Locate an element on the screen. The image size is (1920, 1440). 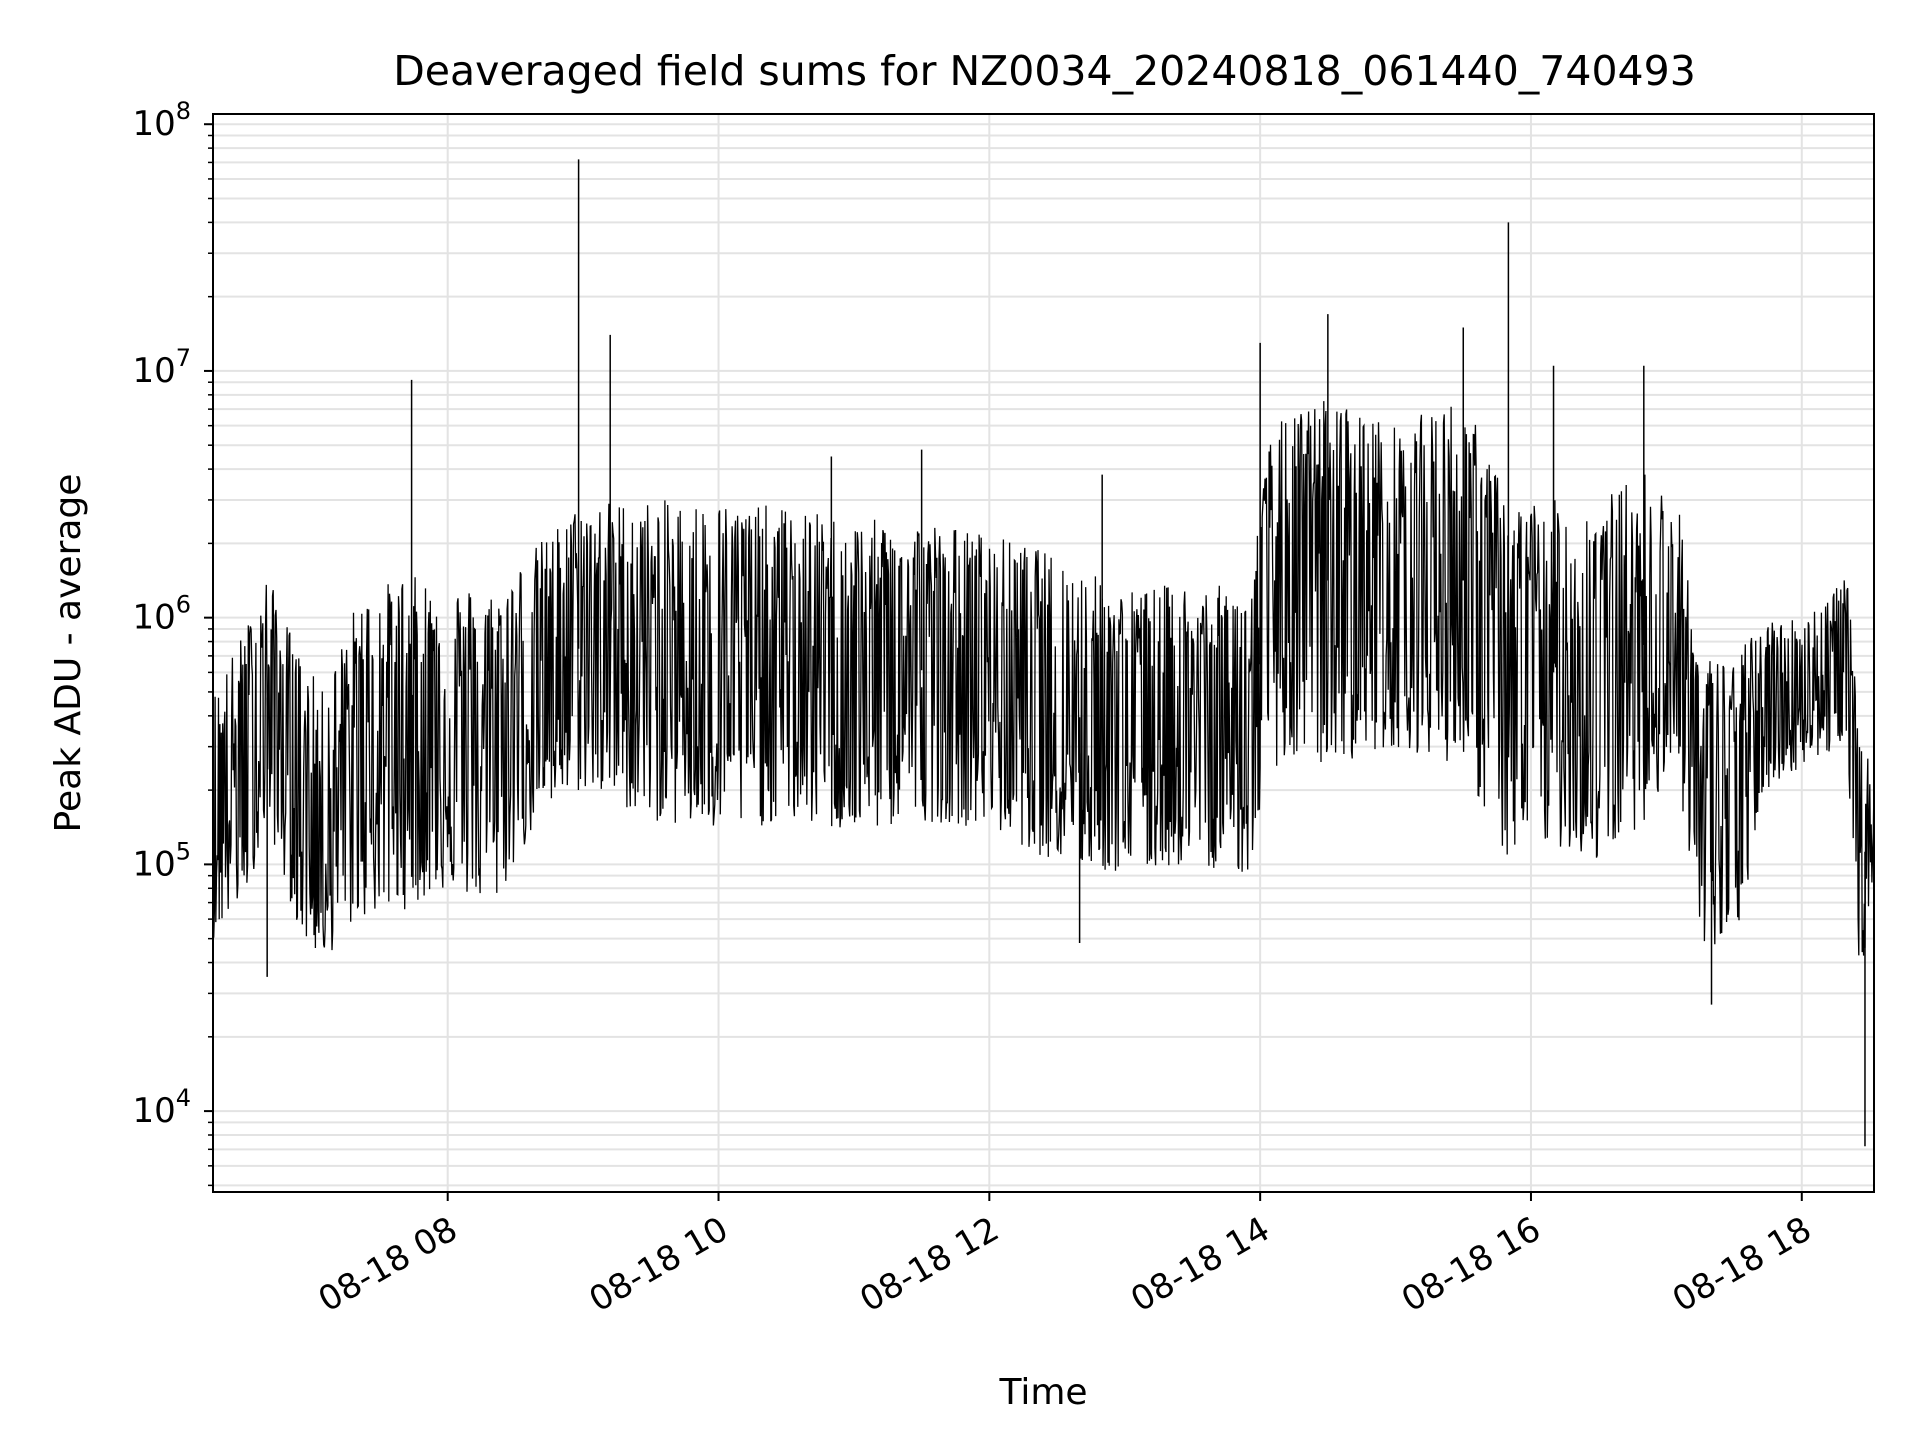
y-tick-label: 10⁵ is located at coordinates (161, 860).